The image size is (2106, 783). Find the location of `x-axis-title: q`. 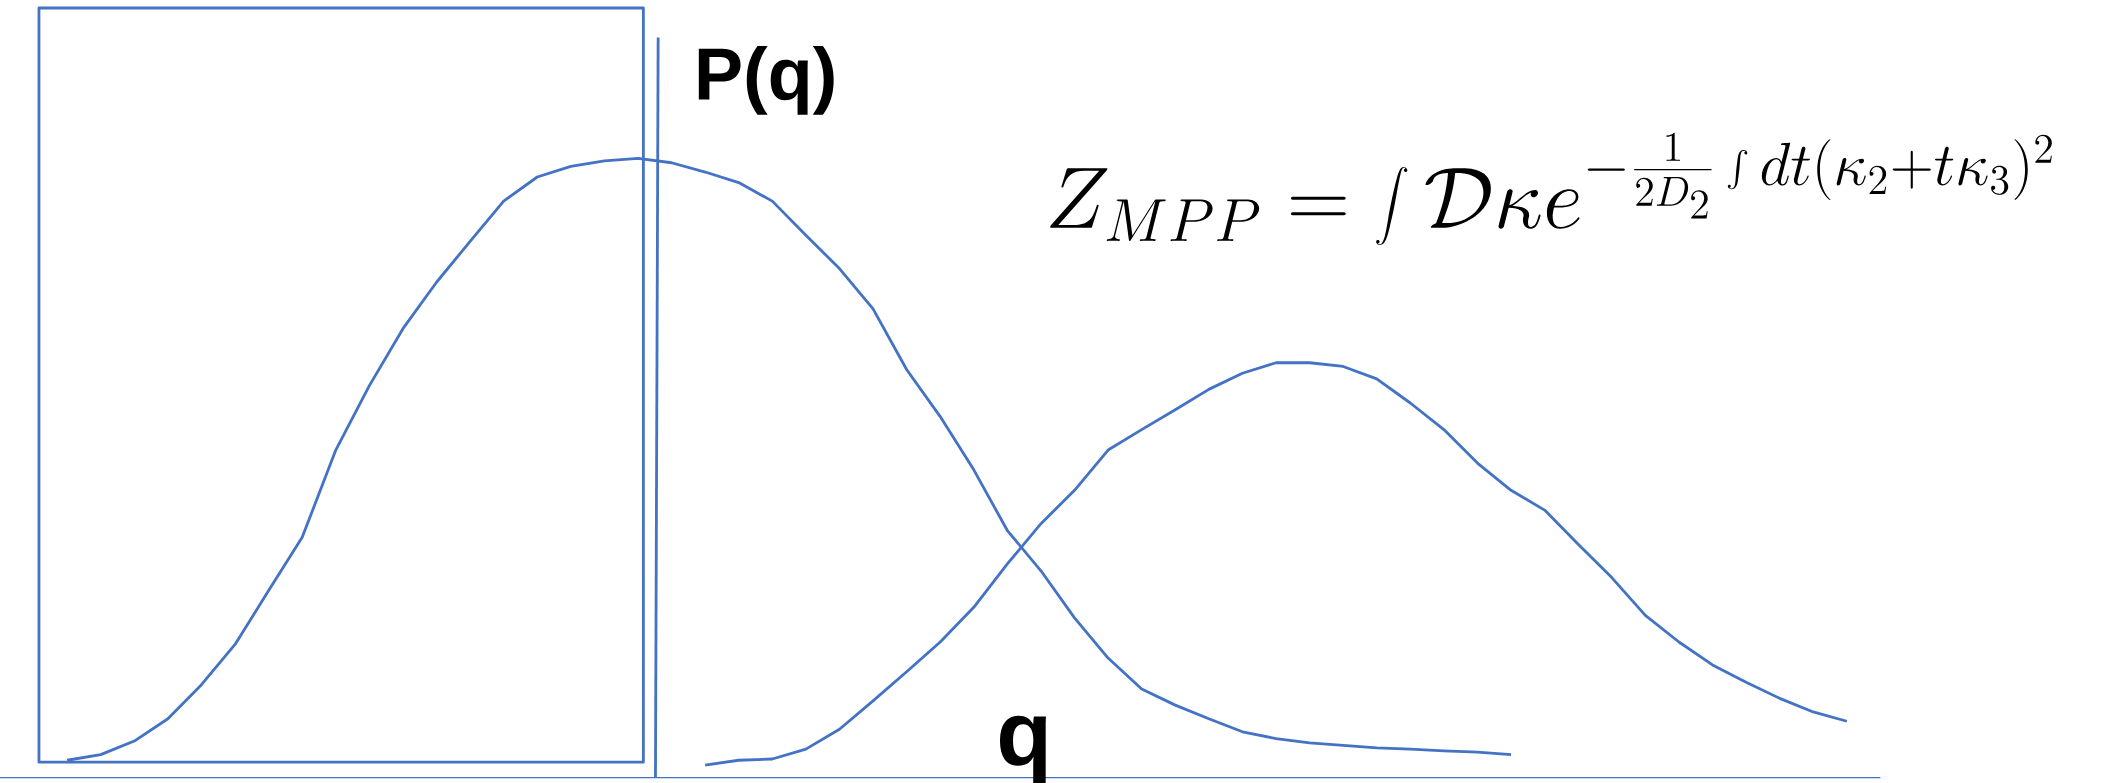

x-axis-title: q is located at coordinates (1022, 749).